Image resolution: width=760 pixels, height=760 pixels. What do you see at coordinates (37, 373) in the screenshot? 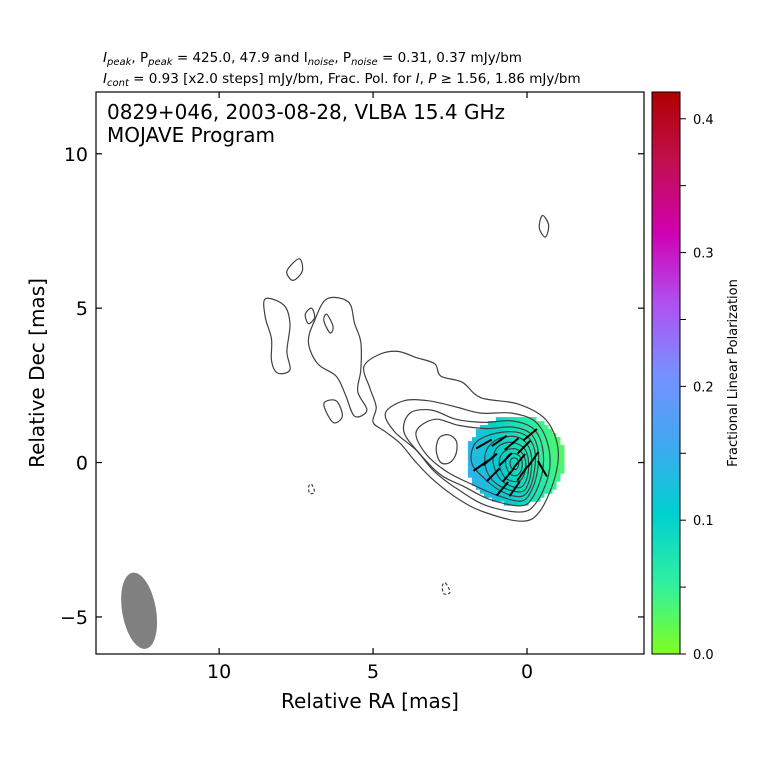
I see `y-axis-label: Relative Dec [mas]` at bounding box center [37, 373].